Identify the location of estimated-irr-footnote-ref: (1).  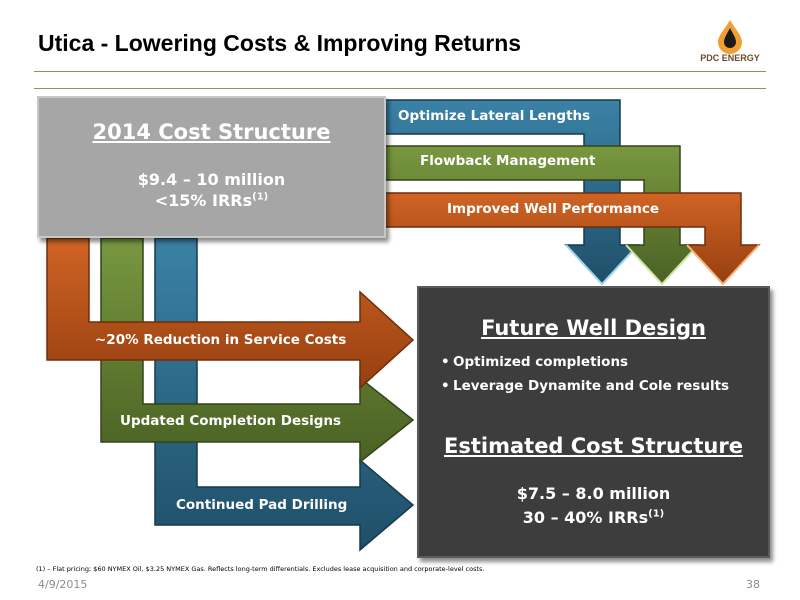
(656, 514).